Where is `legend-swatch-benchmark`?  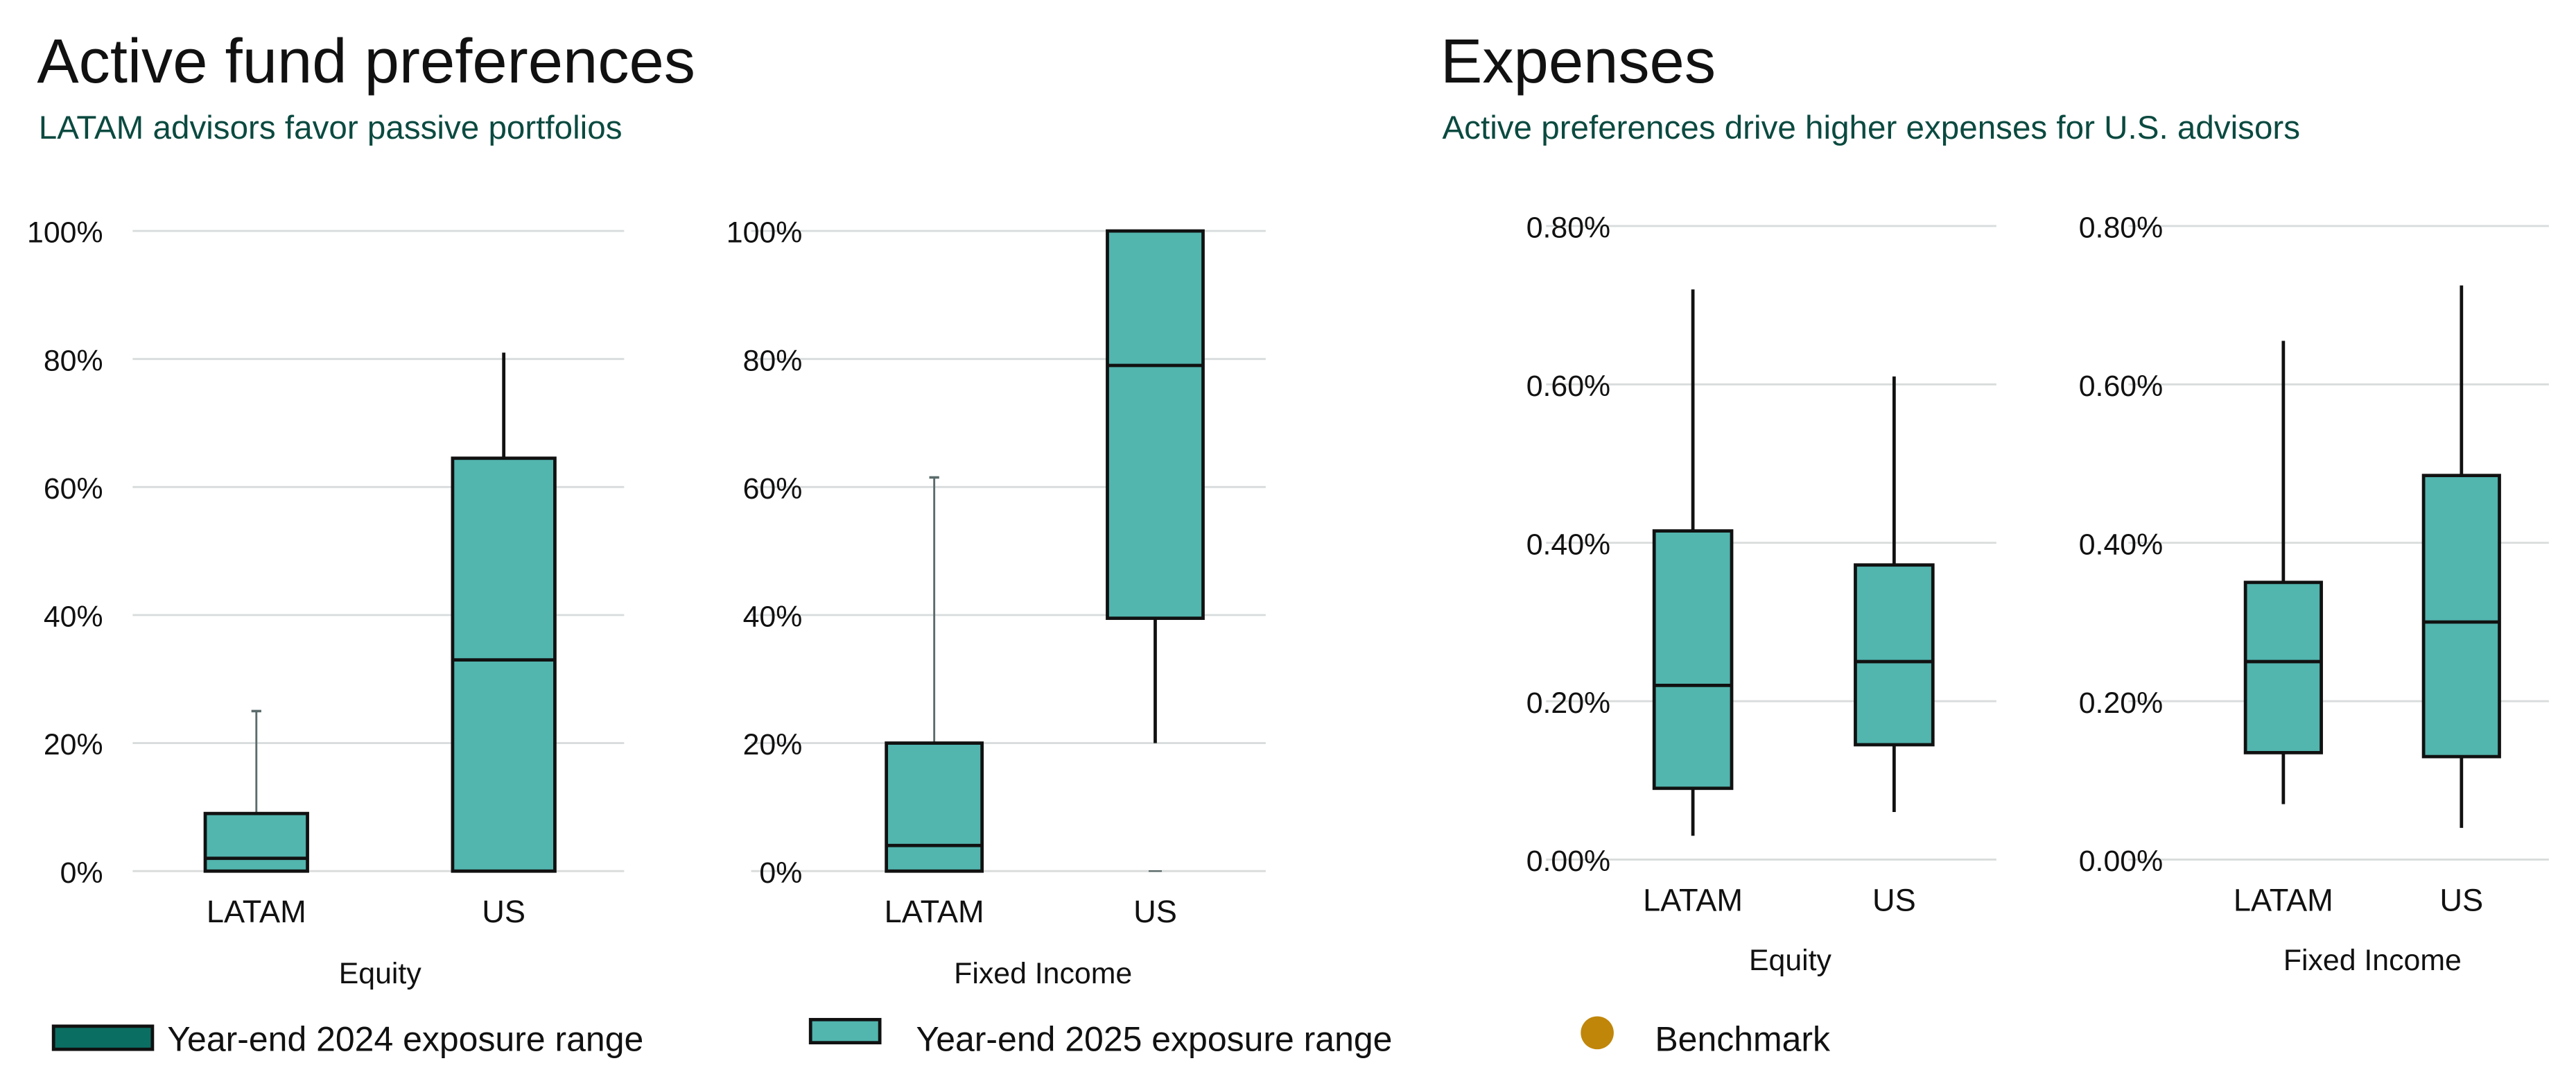
legend-swatch-benchmark is located at coordinates (1597, 1033).